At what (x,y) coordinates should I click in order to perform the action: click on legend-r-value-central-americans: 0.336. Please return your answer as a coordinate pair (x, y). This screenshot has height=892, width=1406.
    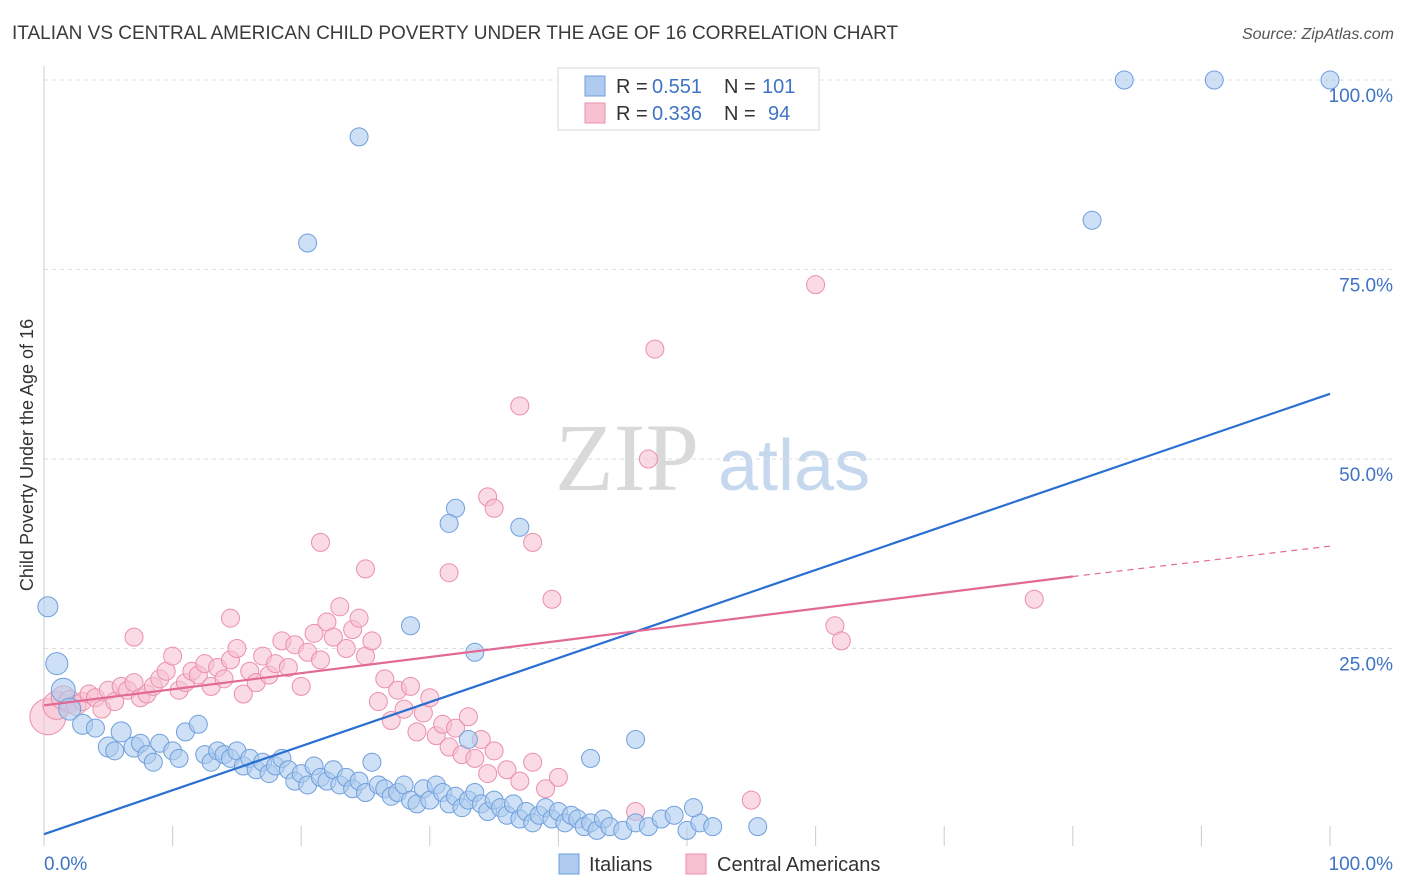
    Looking at the image, I should click on (677, 114).